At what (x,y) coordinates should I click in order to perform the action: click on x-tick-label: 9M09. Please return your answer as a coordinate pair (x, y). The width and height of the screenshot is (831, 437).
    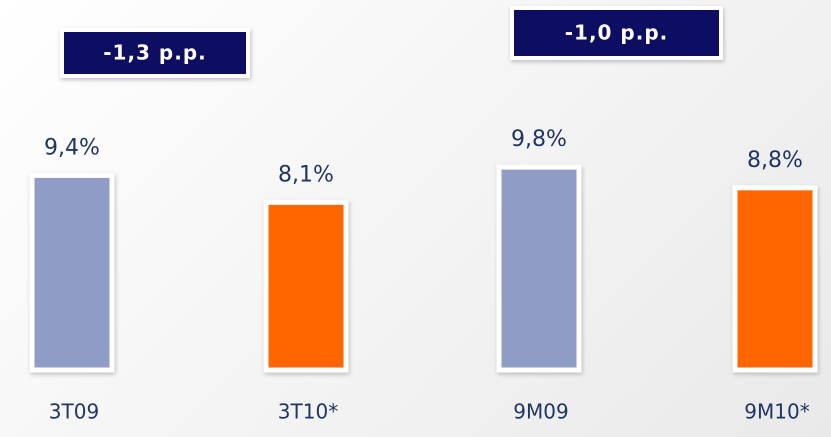
    Looking at the image, I should click on (540, 412).